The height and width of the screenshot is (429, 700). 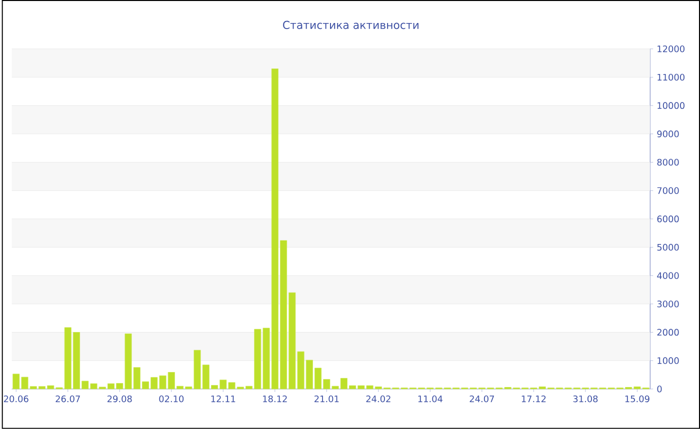 I want to click on x-tick-label: 15.09, so click(x=637, y=399).